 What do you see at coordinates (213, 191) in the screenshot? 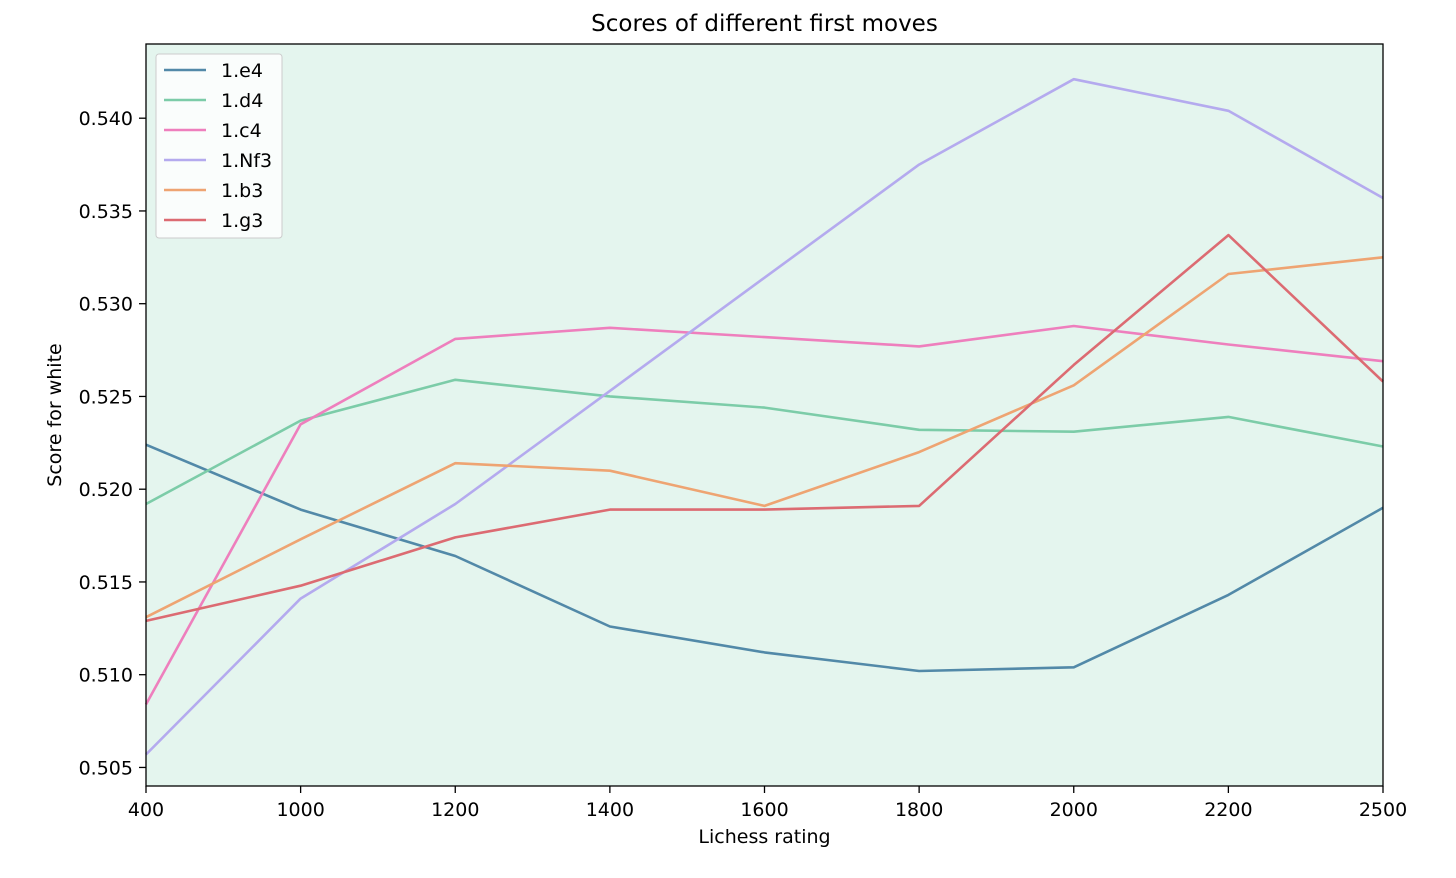
I see `legend-item: 1.b3` at bounding box center [213, 191].